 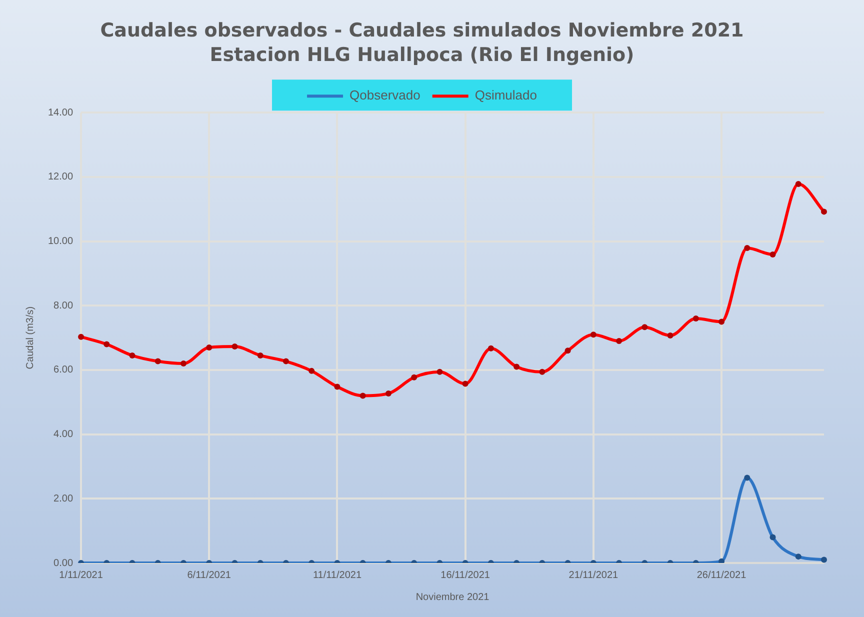 I want to click on x-tick-label: 6/11/2021, so click(x=209, y=575).